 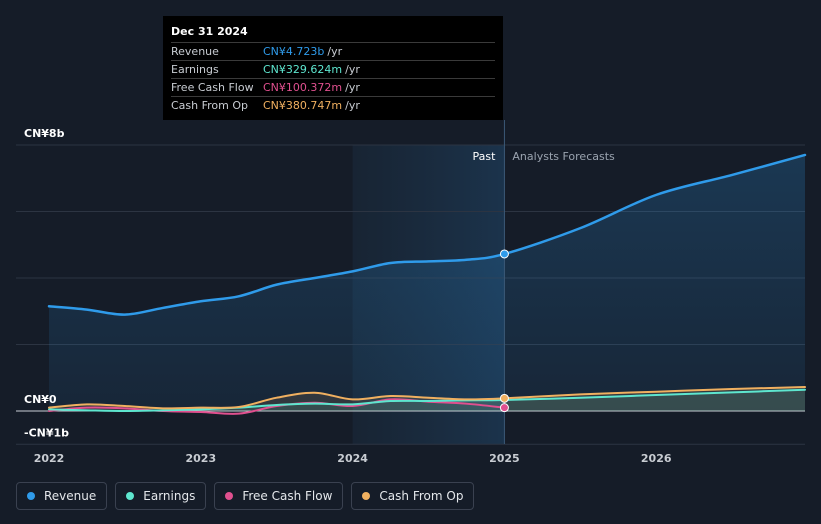 What do you see at coordinates (46, 432) in the screenshot?
I see `y-tick-label: -CN¥1b` at bounding box center [46, 432].